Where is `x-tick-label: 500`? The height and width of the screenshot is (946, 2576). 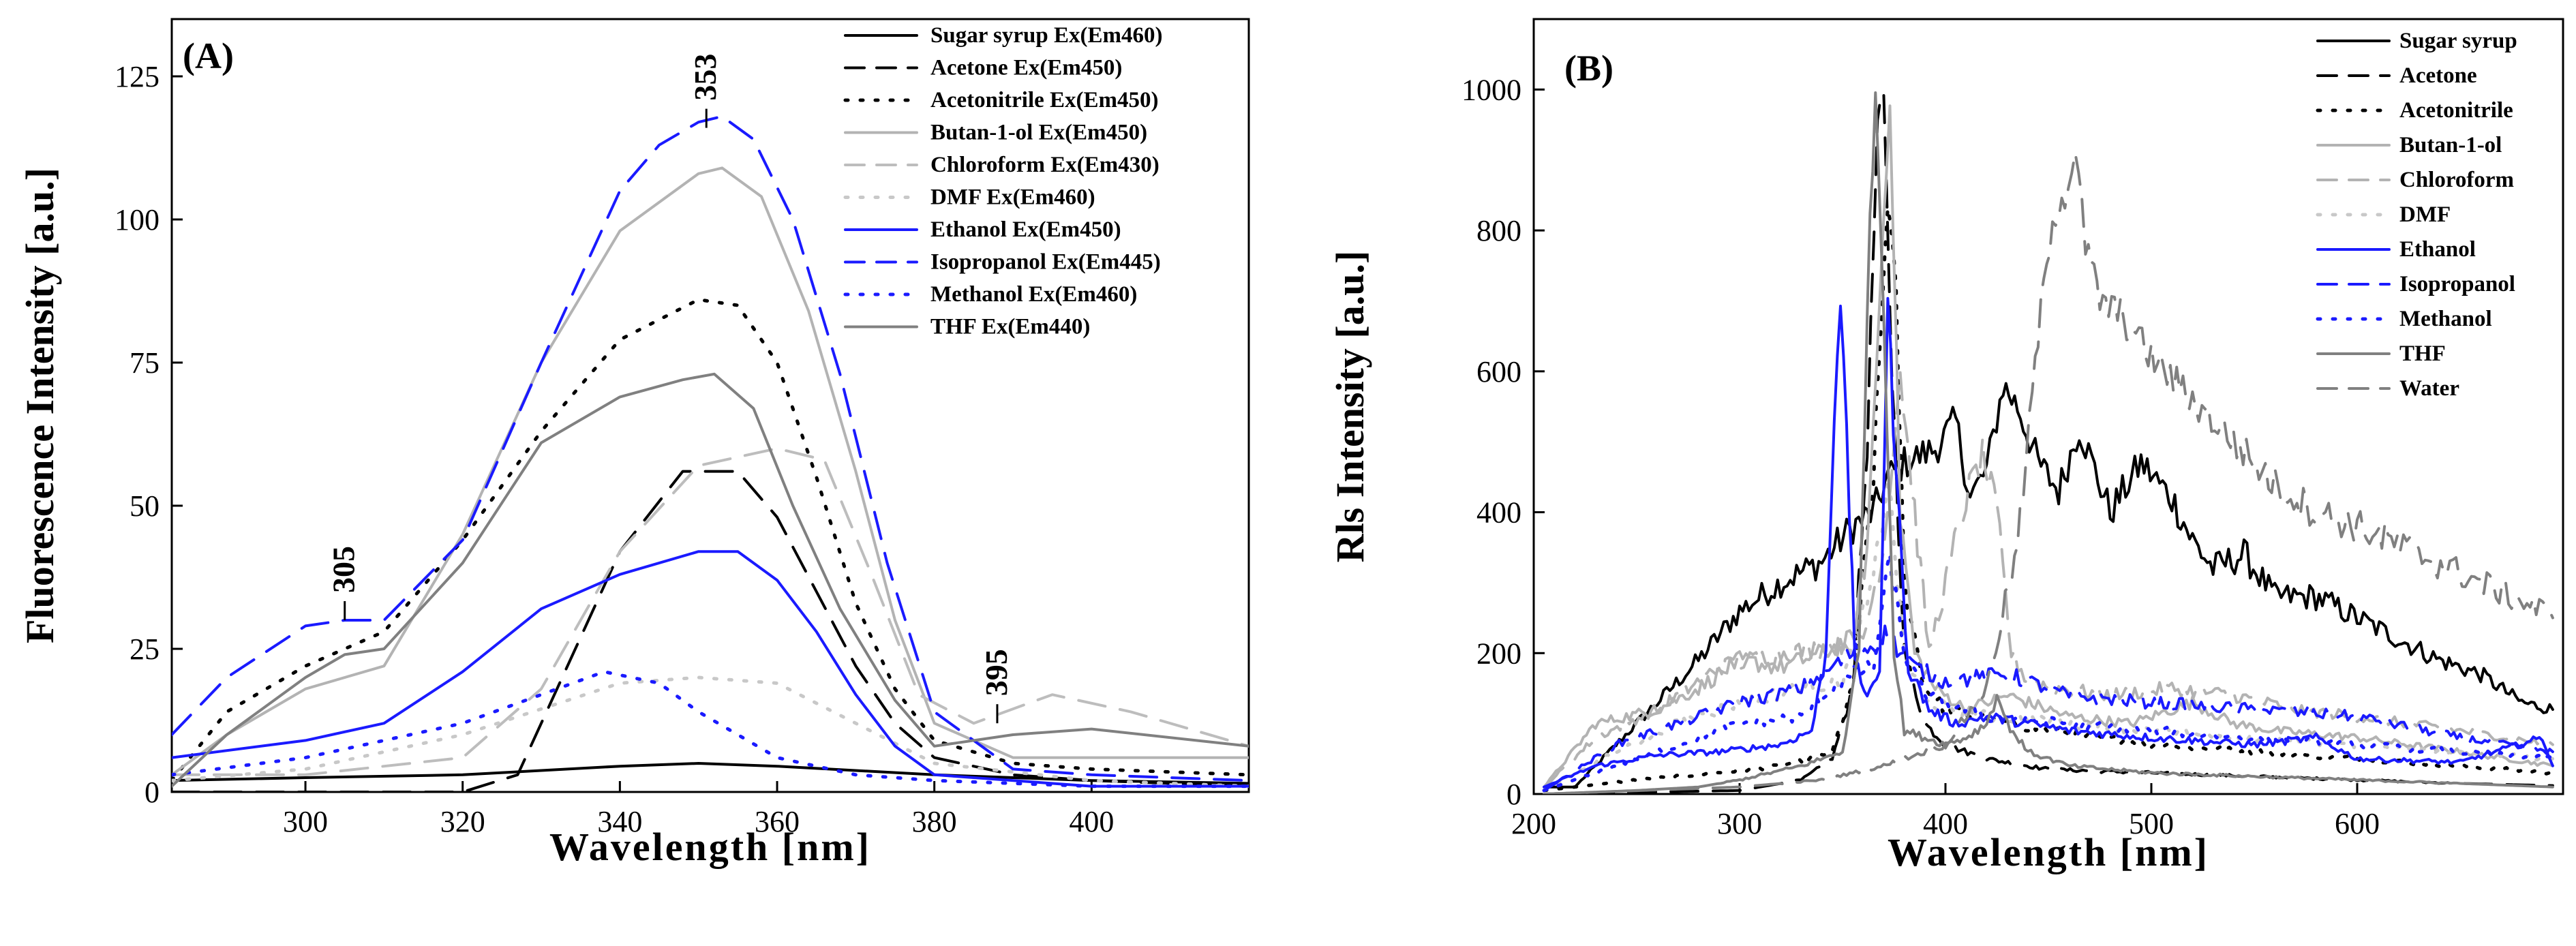
x-tick-label: 500 is located at coordinates (2151, 823).